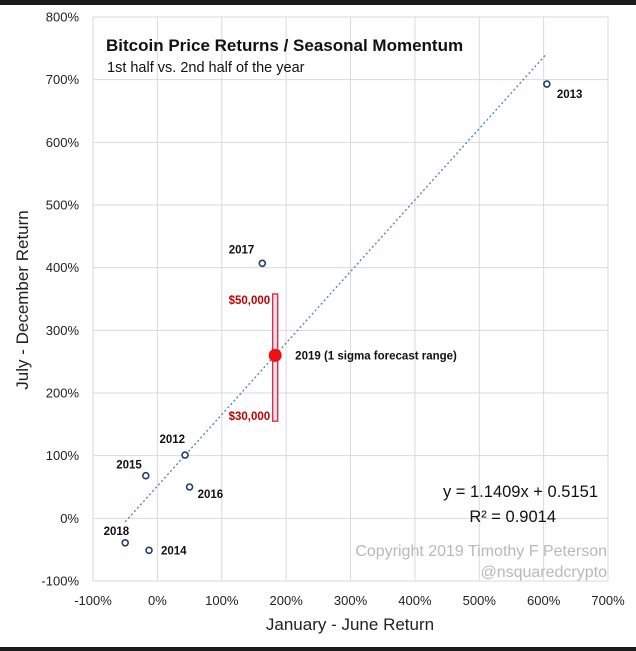 This screenshot has height=651, width=636. What do you see at coordinates (206, 68) in the screenshot?
I see `chart-subtitle: 1st half vs. 2nd half of the year` at bounding box center [206, 68].